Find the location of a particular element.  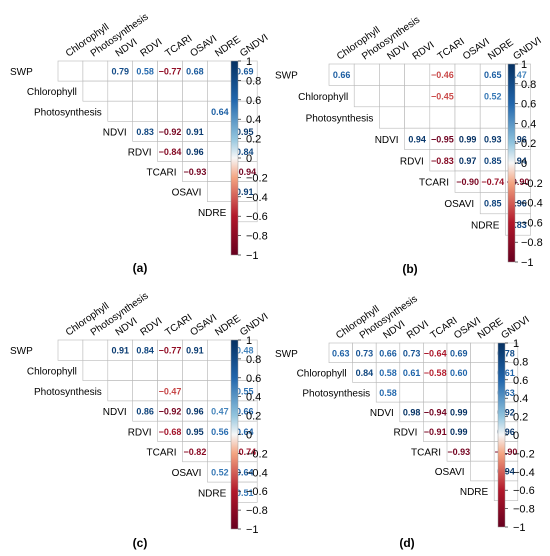

cell-value: 0.92 is located at coordinates (506, 412).